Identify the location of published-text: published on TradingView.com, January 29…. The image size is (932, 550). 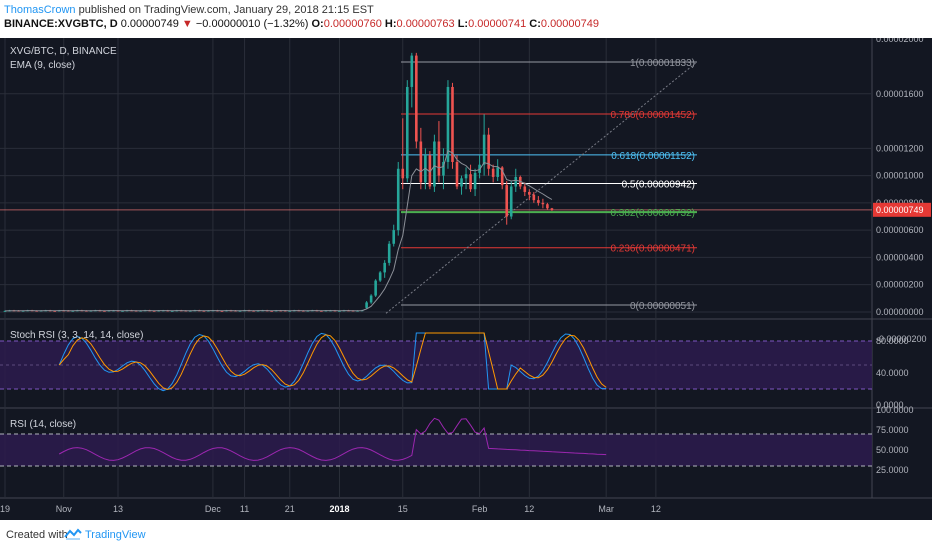
(226, 10).